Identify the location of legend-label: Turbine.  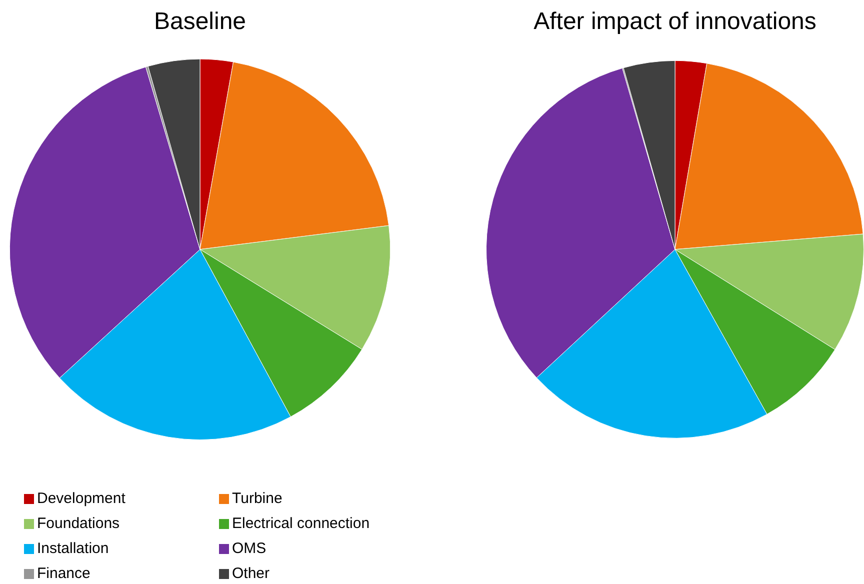
(257, 498).